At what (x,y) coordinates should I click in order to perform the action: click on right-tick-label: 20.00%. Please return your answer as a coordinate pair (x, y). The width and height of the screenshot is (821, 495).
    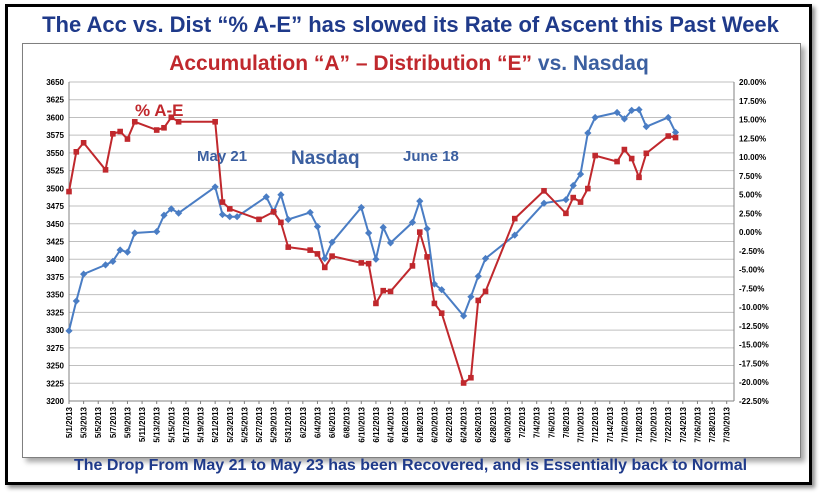
    Looking at the image, I should click on (752, 82).